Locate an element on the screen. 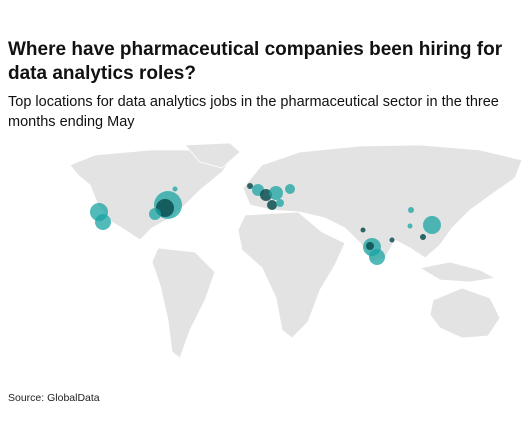  source: Source: GlobalData is located at coordinates (54, 398).